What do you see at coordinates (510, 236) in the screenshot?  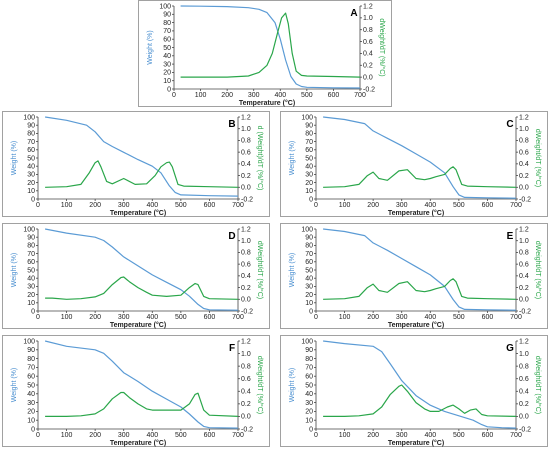 I see `panel-label: E` at bounding box center [510, 236].